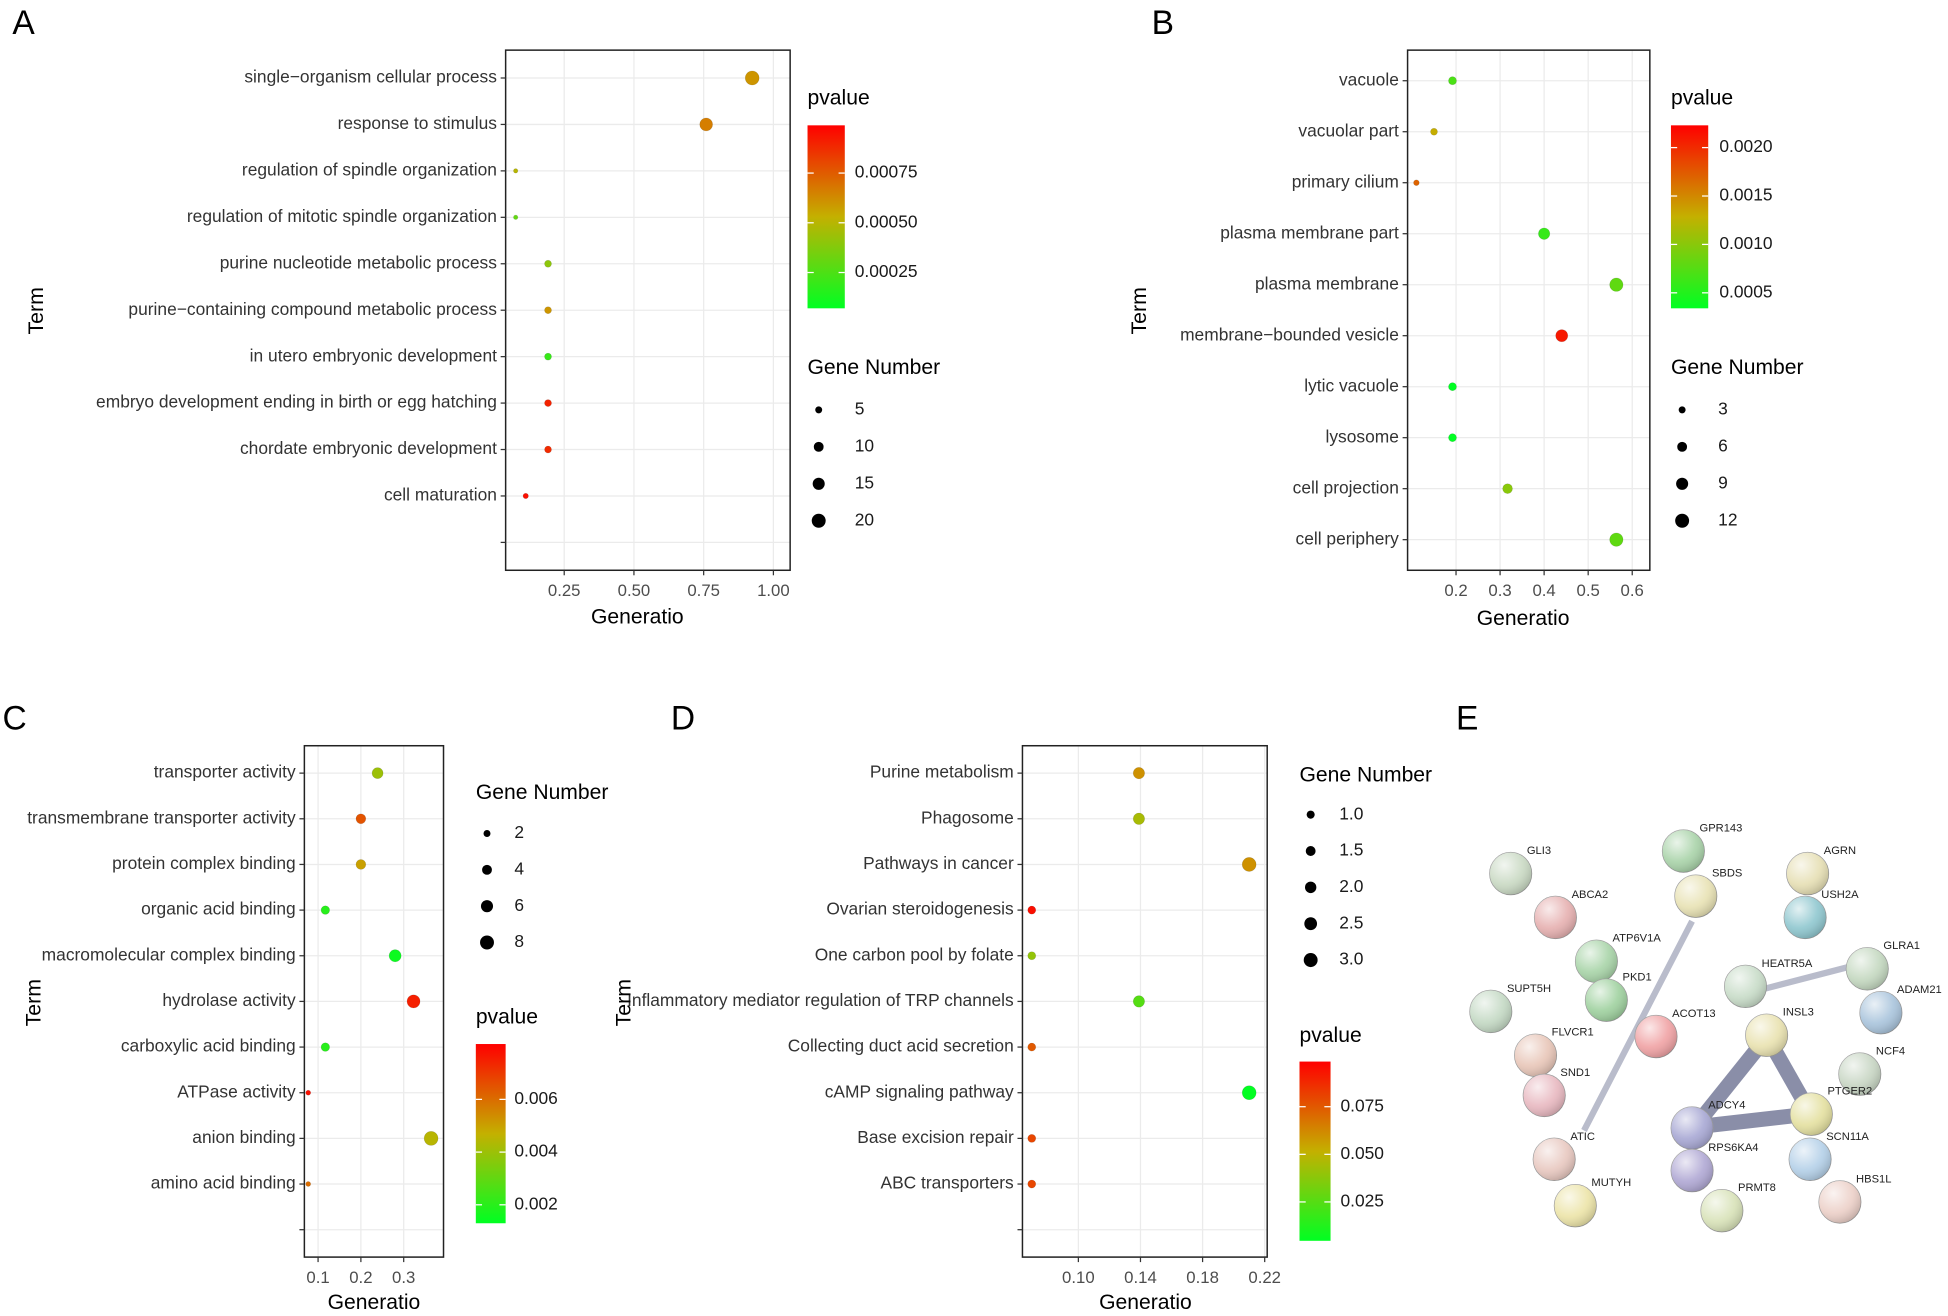 The height and width of the screenshot is (1316, 1948). I want to click on panel-letter: E, so click(1467, 718).